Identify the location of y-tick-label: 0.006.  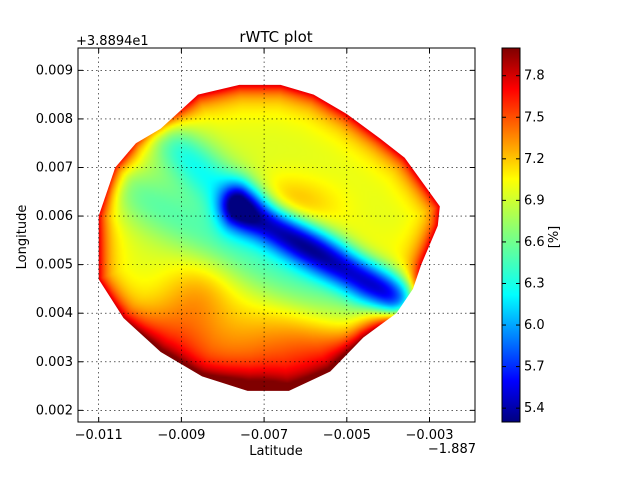
(54, 216).